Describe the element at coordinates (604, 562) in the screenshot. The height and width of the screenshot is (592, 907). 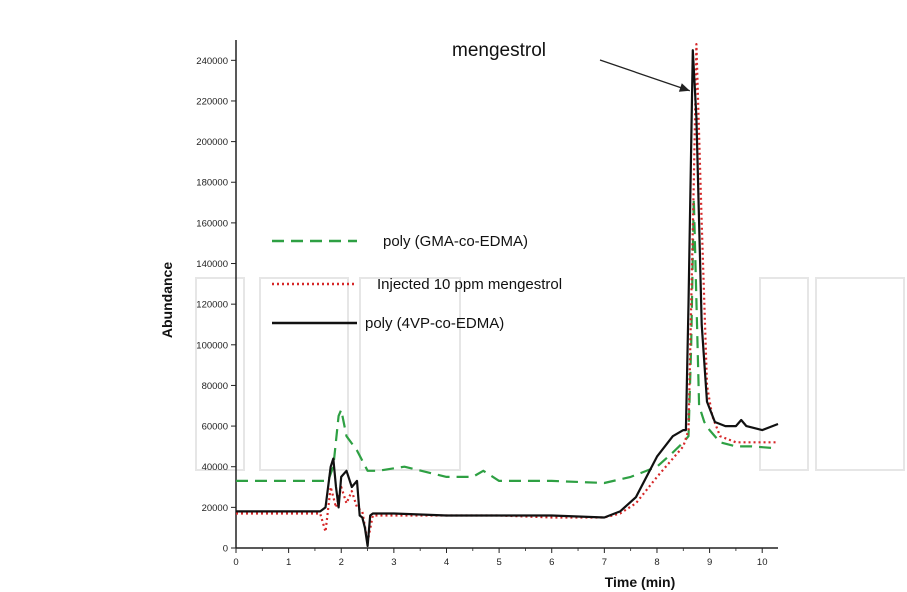
I see `x-tick-label: 7` at that location.